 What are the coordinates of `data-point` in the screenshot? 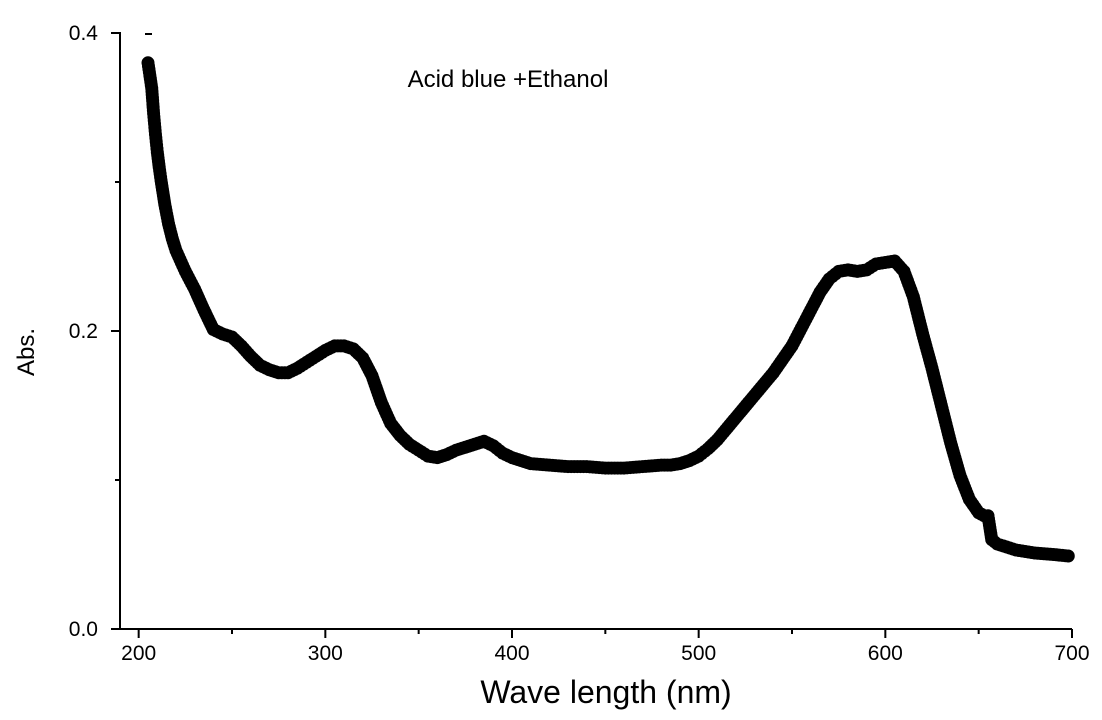 It's located at (1068, 556).